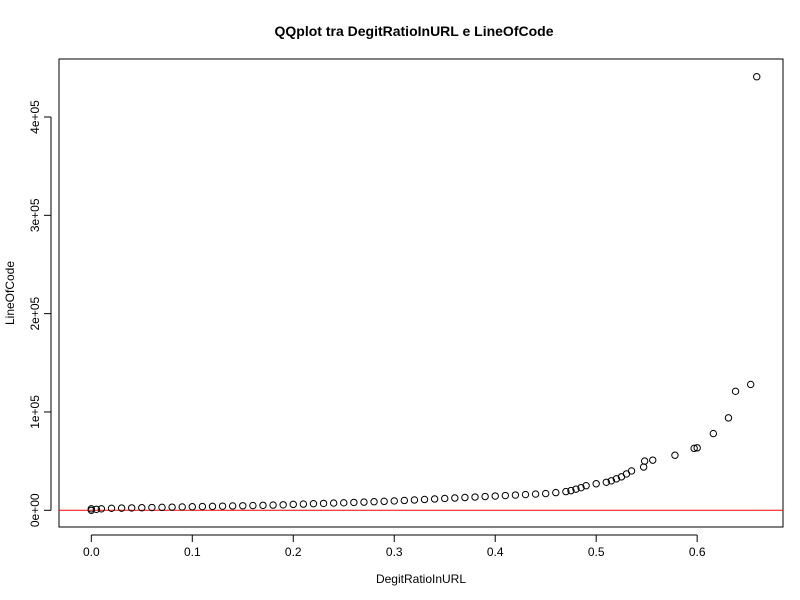 The image size is (800, 600). What do you see at coordinates (35, 117) in the screenshot?
I see `y-tick-label: 4e+05` at bounding box center [35, 117].